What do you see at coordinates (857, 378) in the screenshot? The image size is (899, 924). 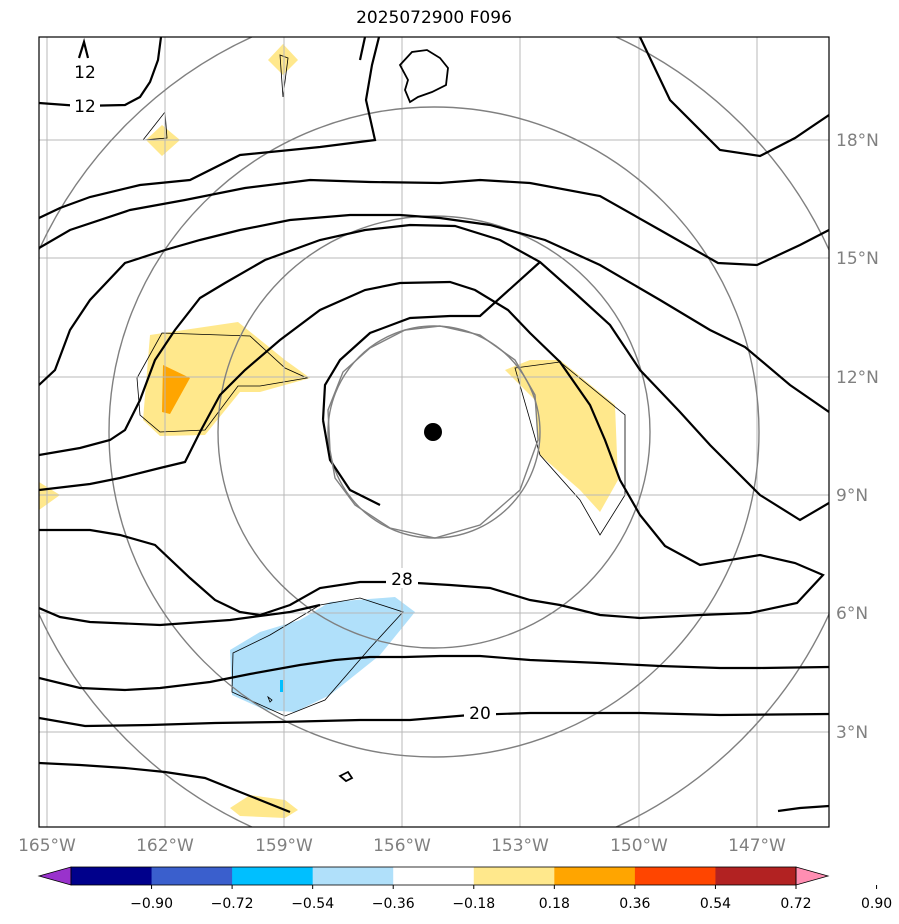 I see `lat-tick-label: 12°N` at bounding box center [857, 378].